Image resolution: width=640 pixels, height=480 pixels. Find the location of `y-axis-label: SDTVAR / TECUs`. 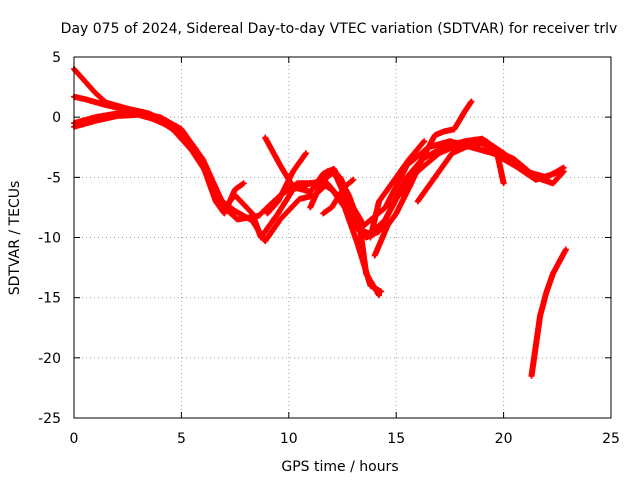

y-axis-label: SDTVAR / TECUs is located at coordinates (15, 238).